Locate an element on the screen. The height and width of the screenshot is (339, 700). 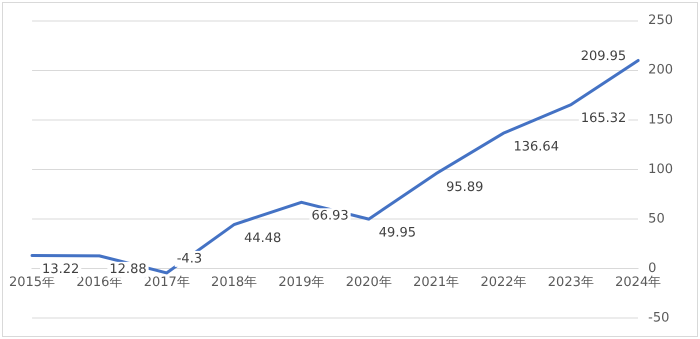
y-tick-label: 250 is located at coordinates (661, 20).